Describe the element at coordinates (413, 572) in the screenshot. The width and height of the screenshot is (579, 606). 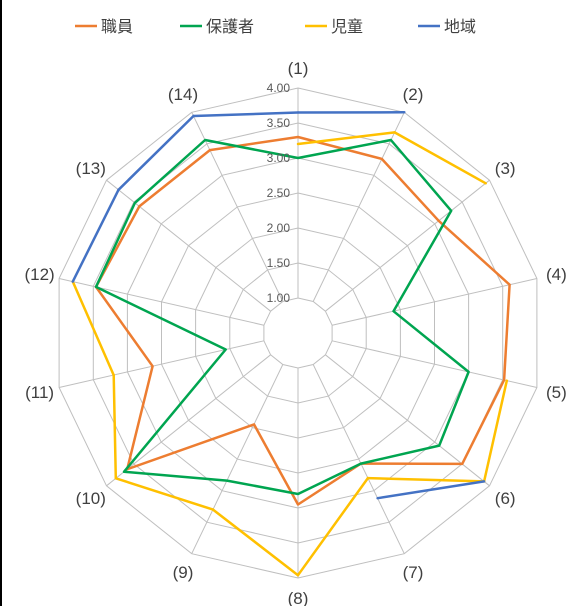
I see `axis-label-7: (7)` at that location.